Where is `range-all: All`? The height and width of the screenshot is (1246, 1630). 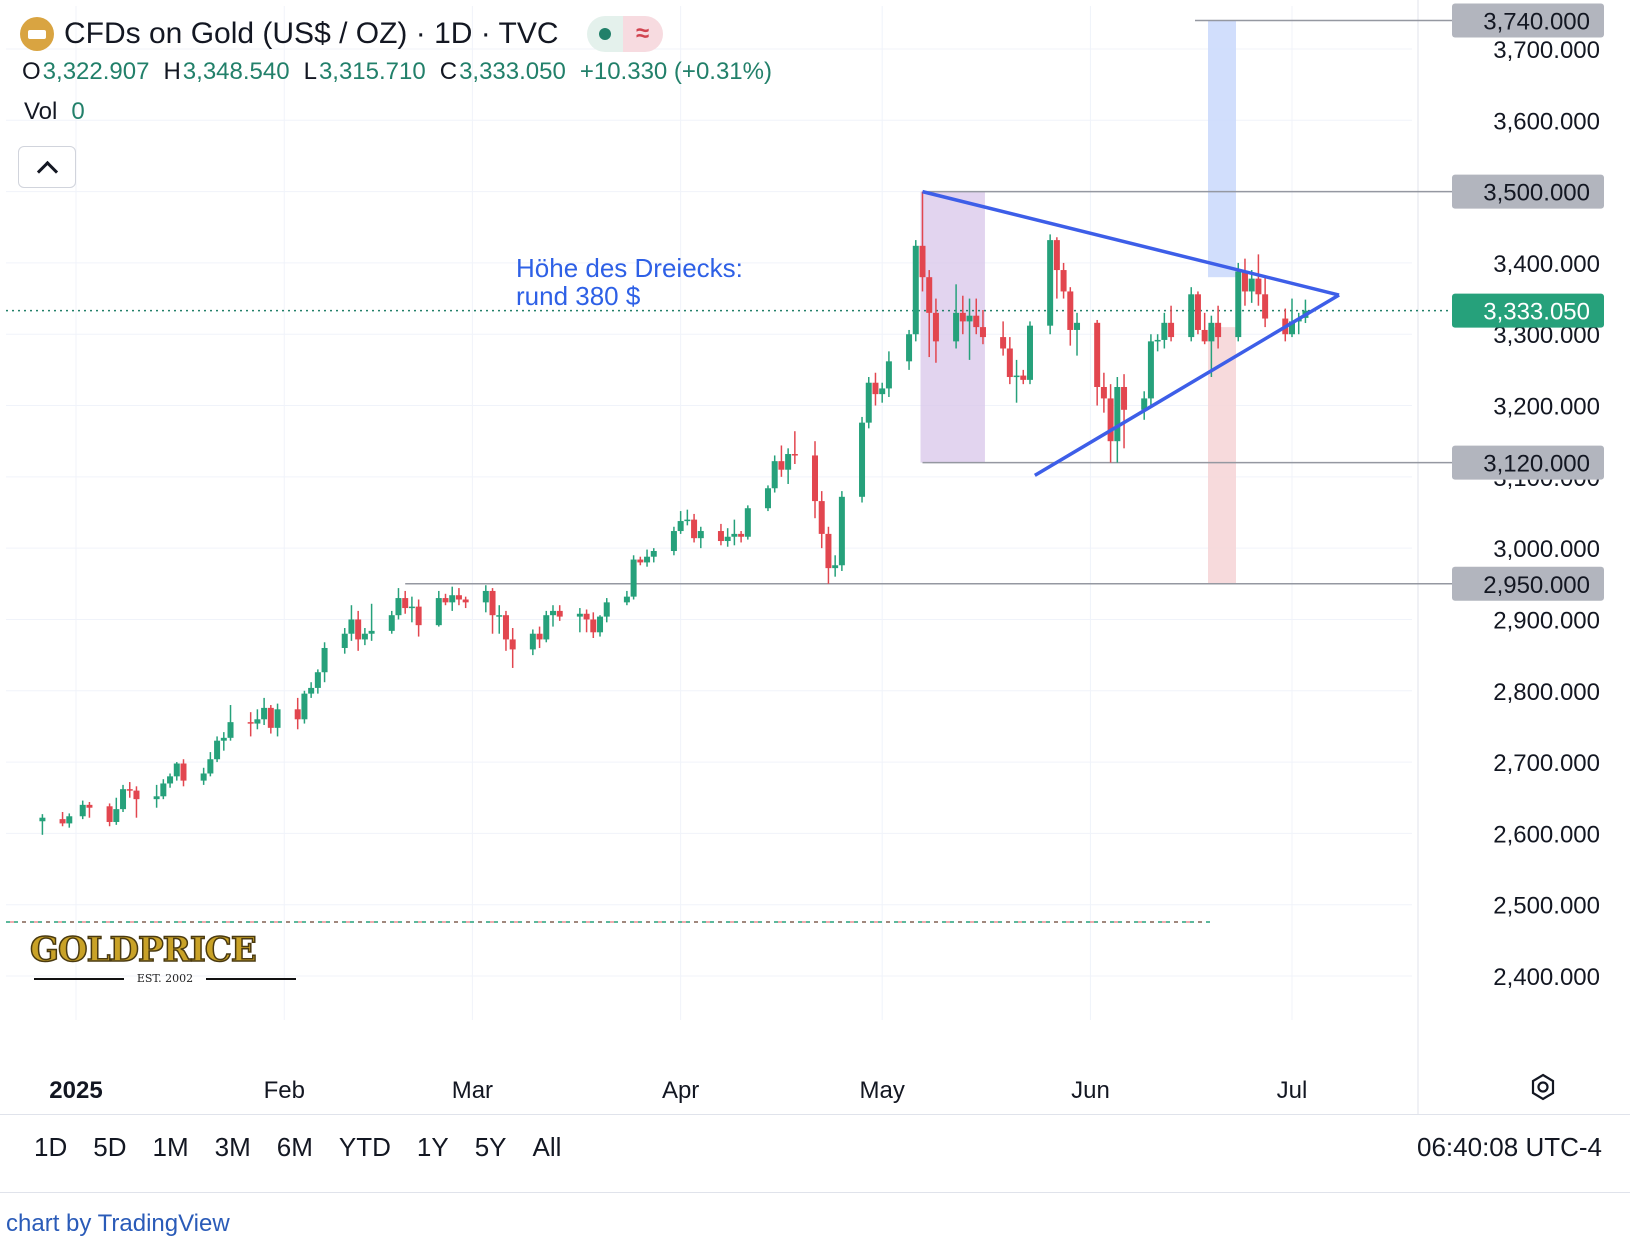 range-all: All is located at coordinates (547, 1147).